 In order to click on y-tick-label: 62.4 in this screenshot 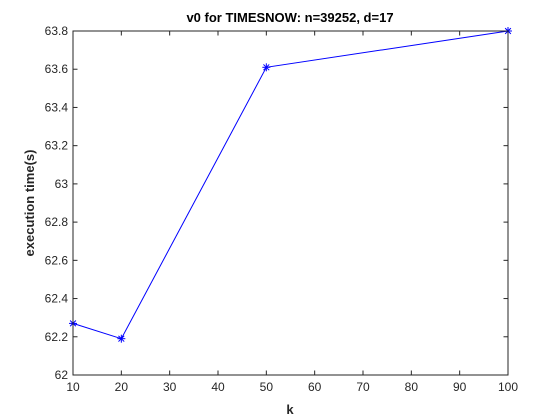, I will do `click(57, 299)`.